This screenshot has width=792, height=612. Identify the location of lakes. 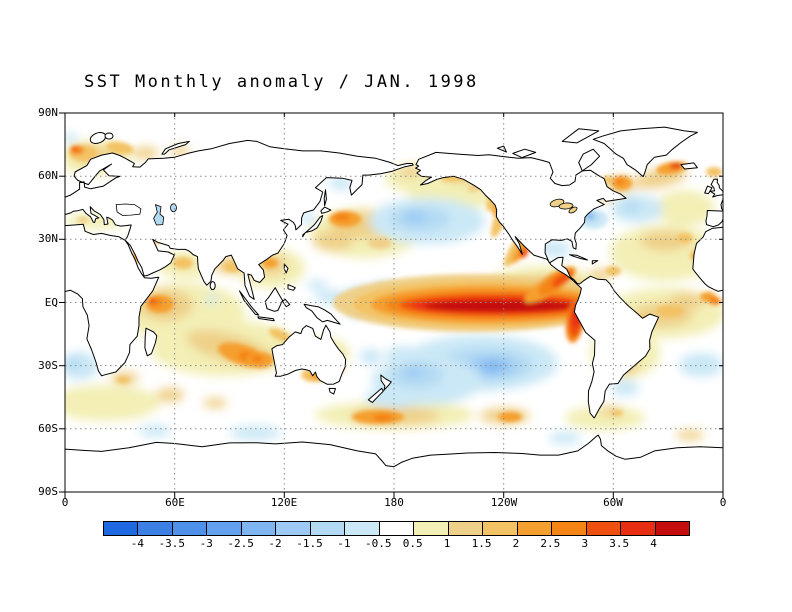
(346, 212).